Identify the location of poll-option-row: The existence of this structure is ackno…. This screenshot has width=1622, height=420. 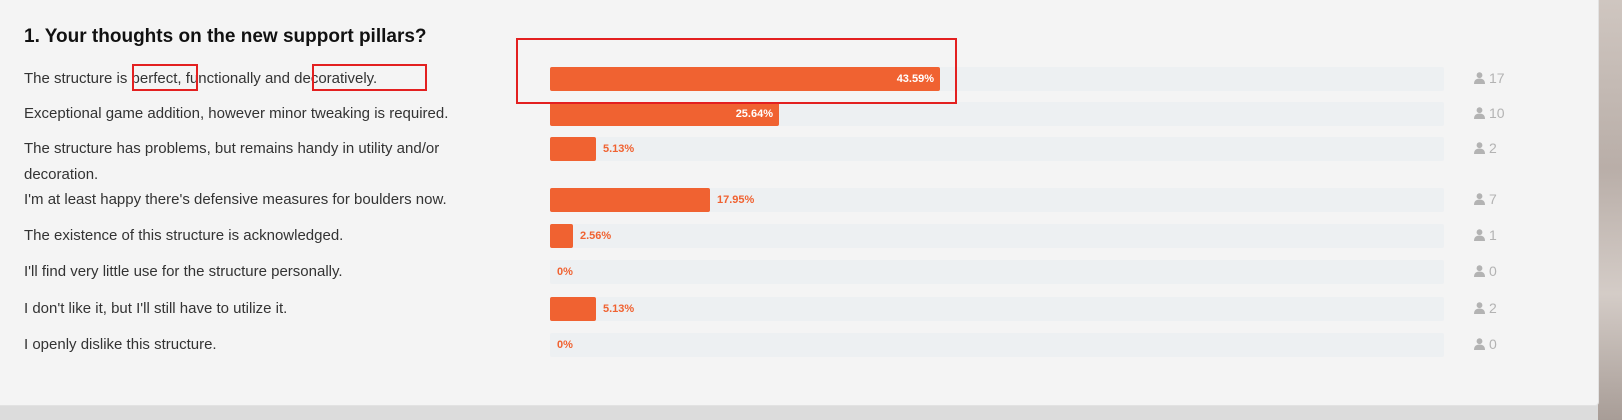
(799, 235).